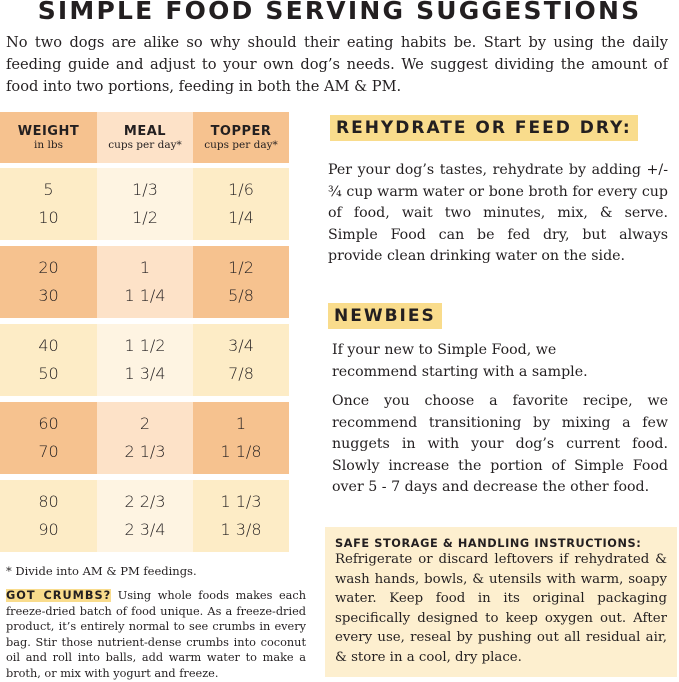  Describe the element at coordinates (241, 282) in the screenshot. I see `table-cell-group: 1/2 5/8` at that location.